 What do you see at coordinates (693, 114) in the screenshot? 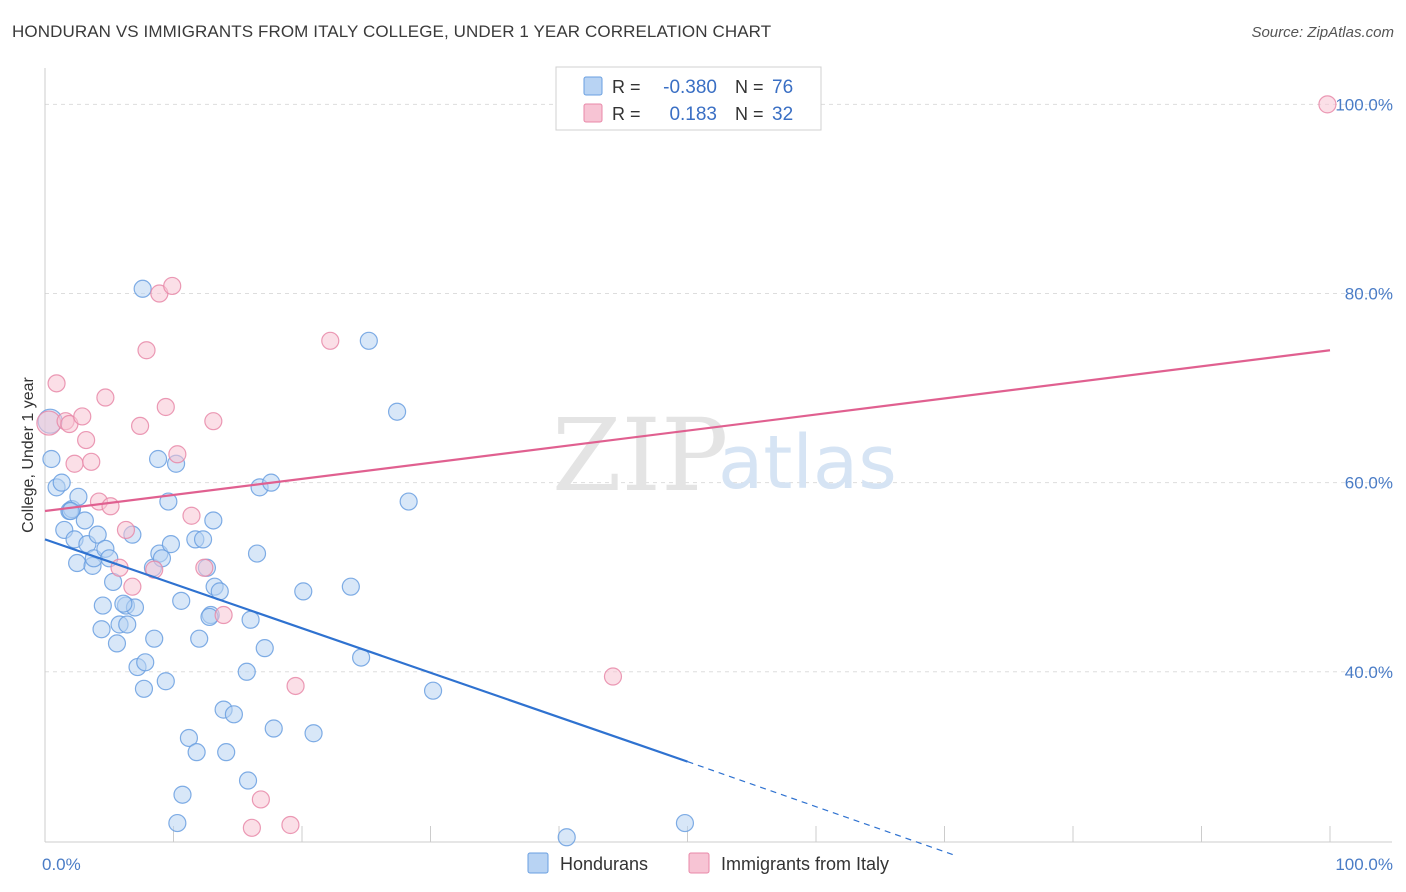
I see `legend-r-value: 0.183` at bounding box center [693, 114].